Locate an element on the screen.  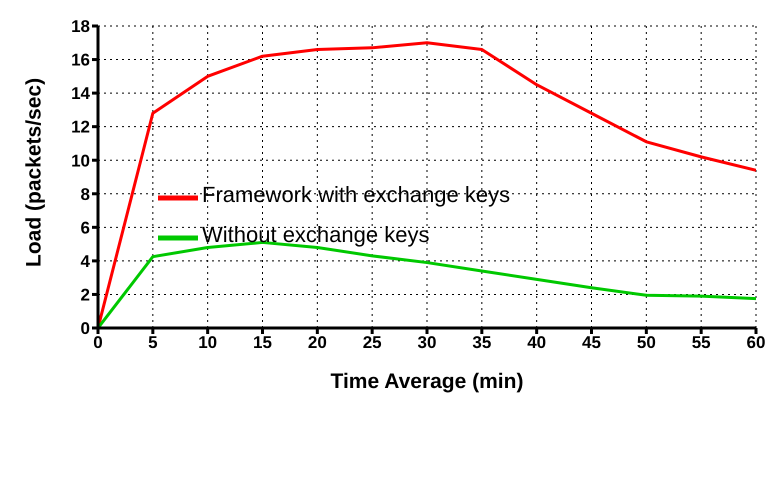
y-tick-label: 4 is located at coordinates (85, 261).